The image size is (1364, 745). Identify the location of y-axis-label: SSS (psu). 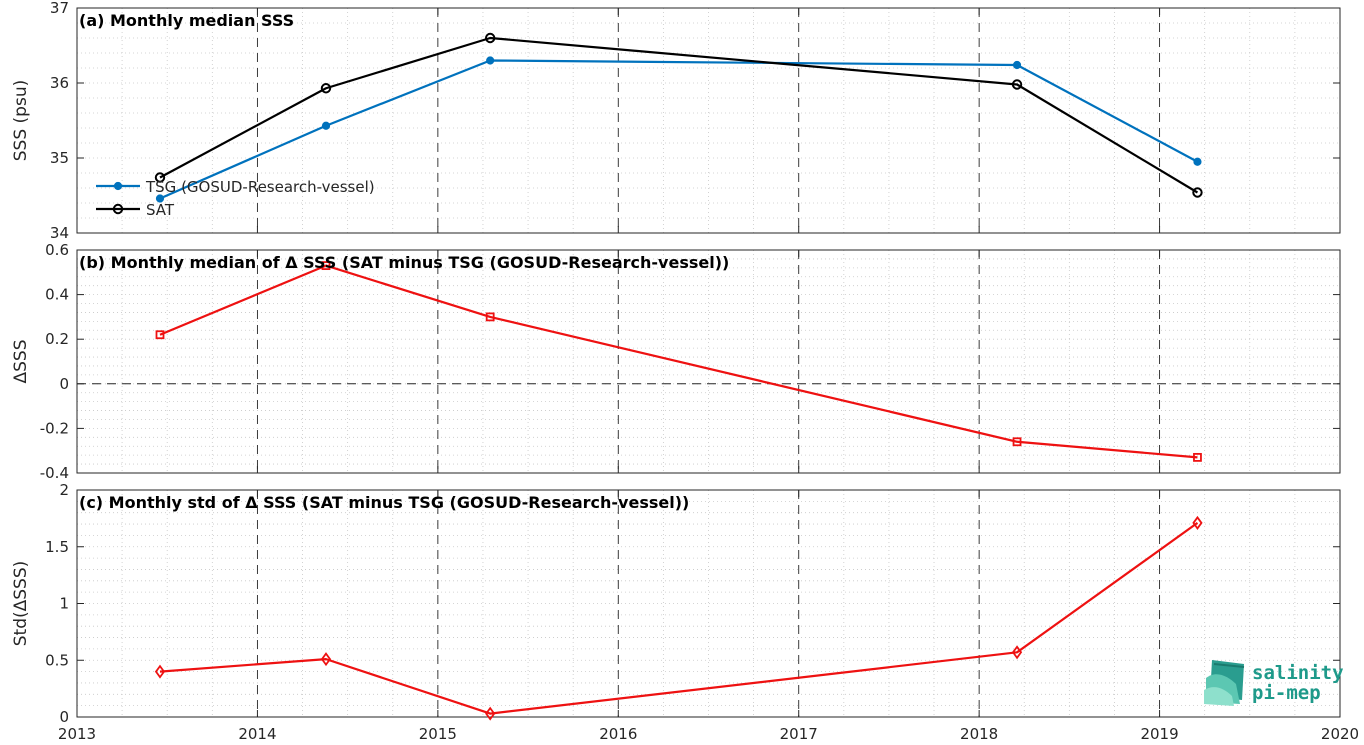
(21, 120).